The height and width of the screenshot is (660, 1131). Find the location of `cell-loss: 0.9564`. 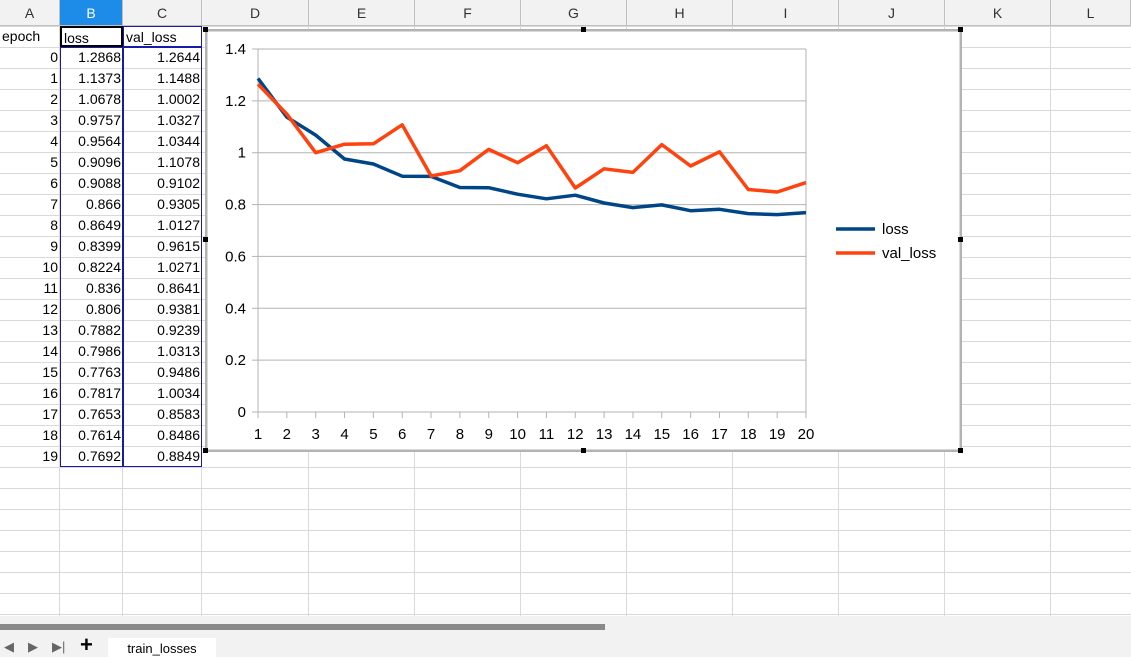

cell-loss: 0.9564 is located at coordinates (99, 141).